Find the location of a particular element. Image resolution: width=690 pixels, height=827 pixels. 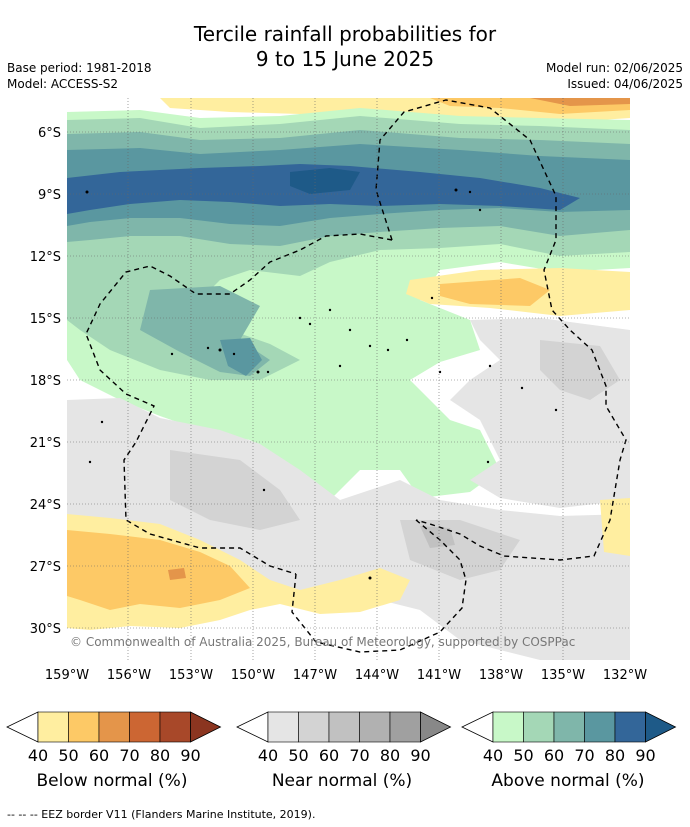

colorbar-near-normal: 40 50 60 70 80 90 is located at coordinates (344, 738).